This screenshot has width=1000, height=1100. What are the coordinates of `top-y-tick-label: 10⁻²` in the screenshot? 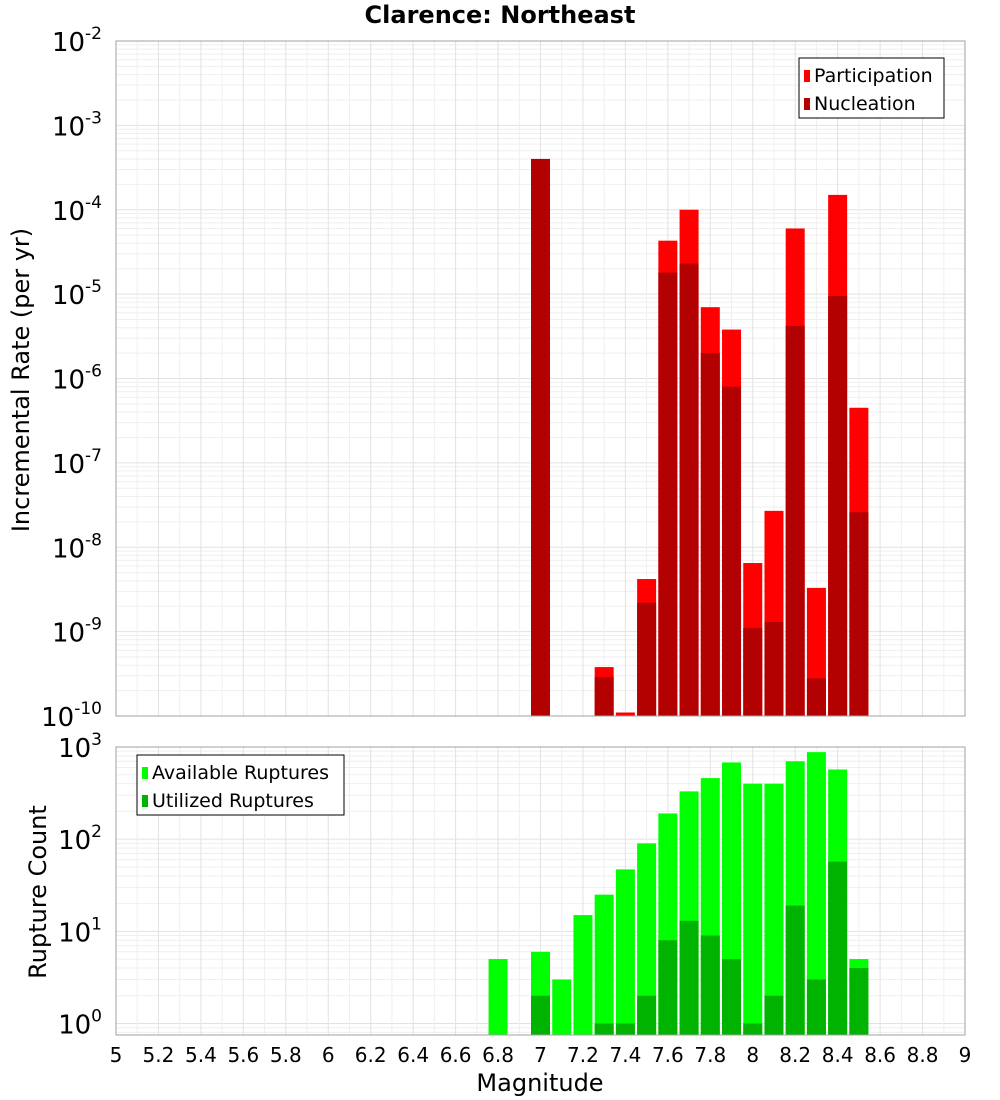 It's located at (77, 41).